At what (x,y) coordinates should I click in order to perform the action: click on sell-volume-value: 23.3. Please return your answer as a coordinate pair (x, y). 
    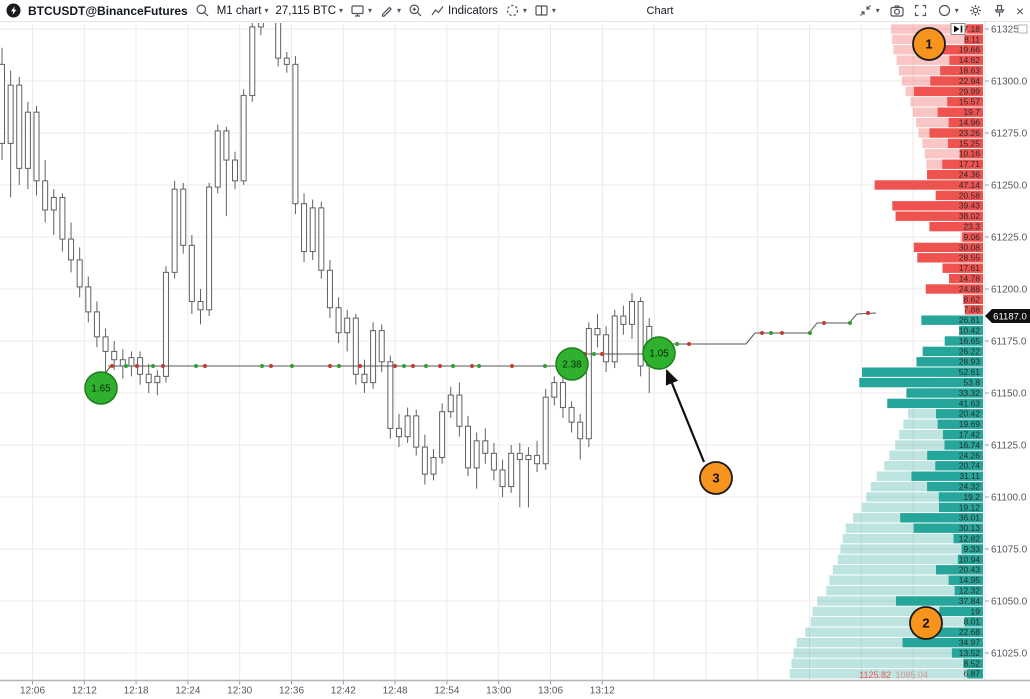
    Looking at the image, I should click on (971, 227).